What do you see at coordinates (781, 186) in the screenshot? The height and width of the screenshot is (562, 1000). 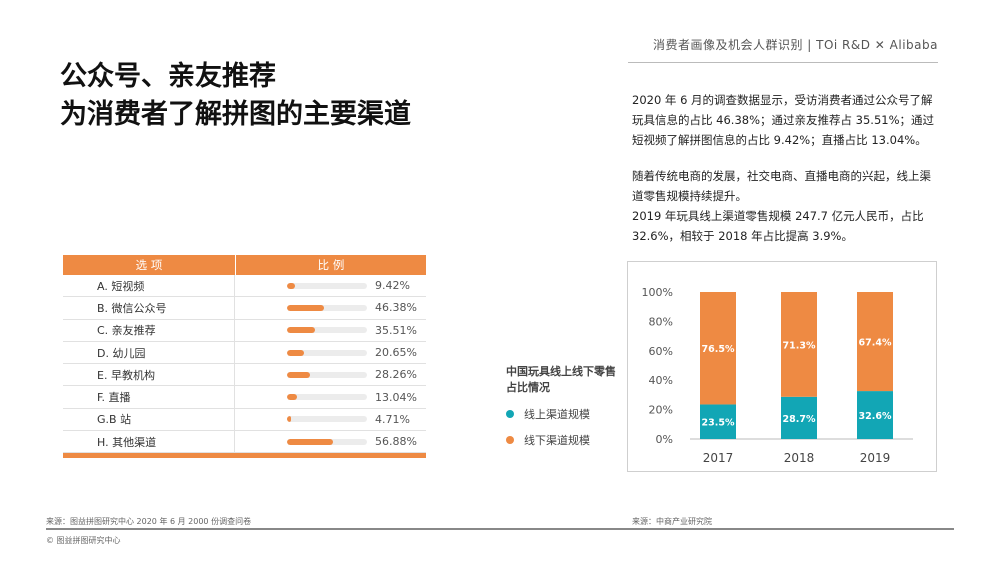 I see `description-paragraph-2: 随着传统电商的发展，社交电商、直播电商的兴起，线上渠道零售规模持续提升。` at bounding box center [781, 186].